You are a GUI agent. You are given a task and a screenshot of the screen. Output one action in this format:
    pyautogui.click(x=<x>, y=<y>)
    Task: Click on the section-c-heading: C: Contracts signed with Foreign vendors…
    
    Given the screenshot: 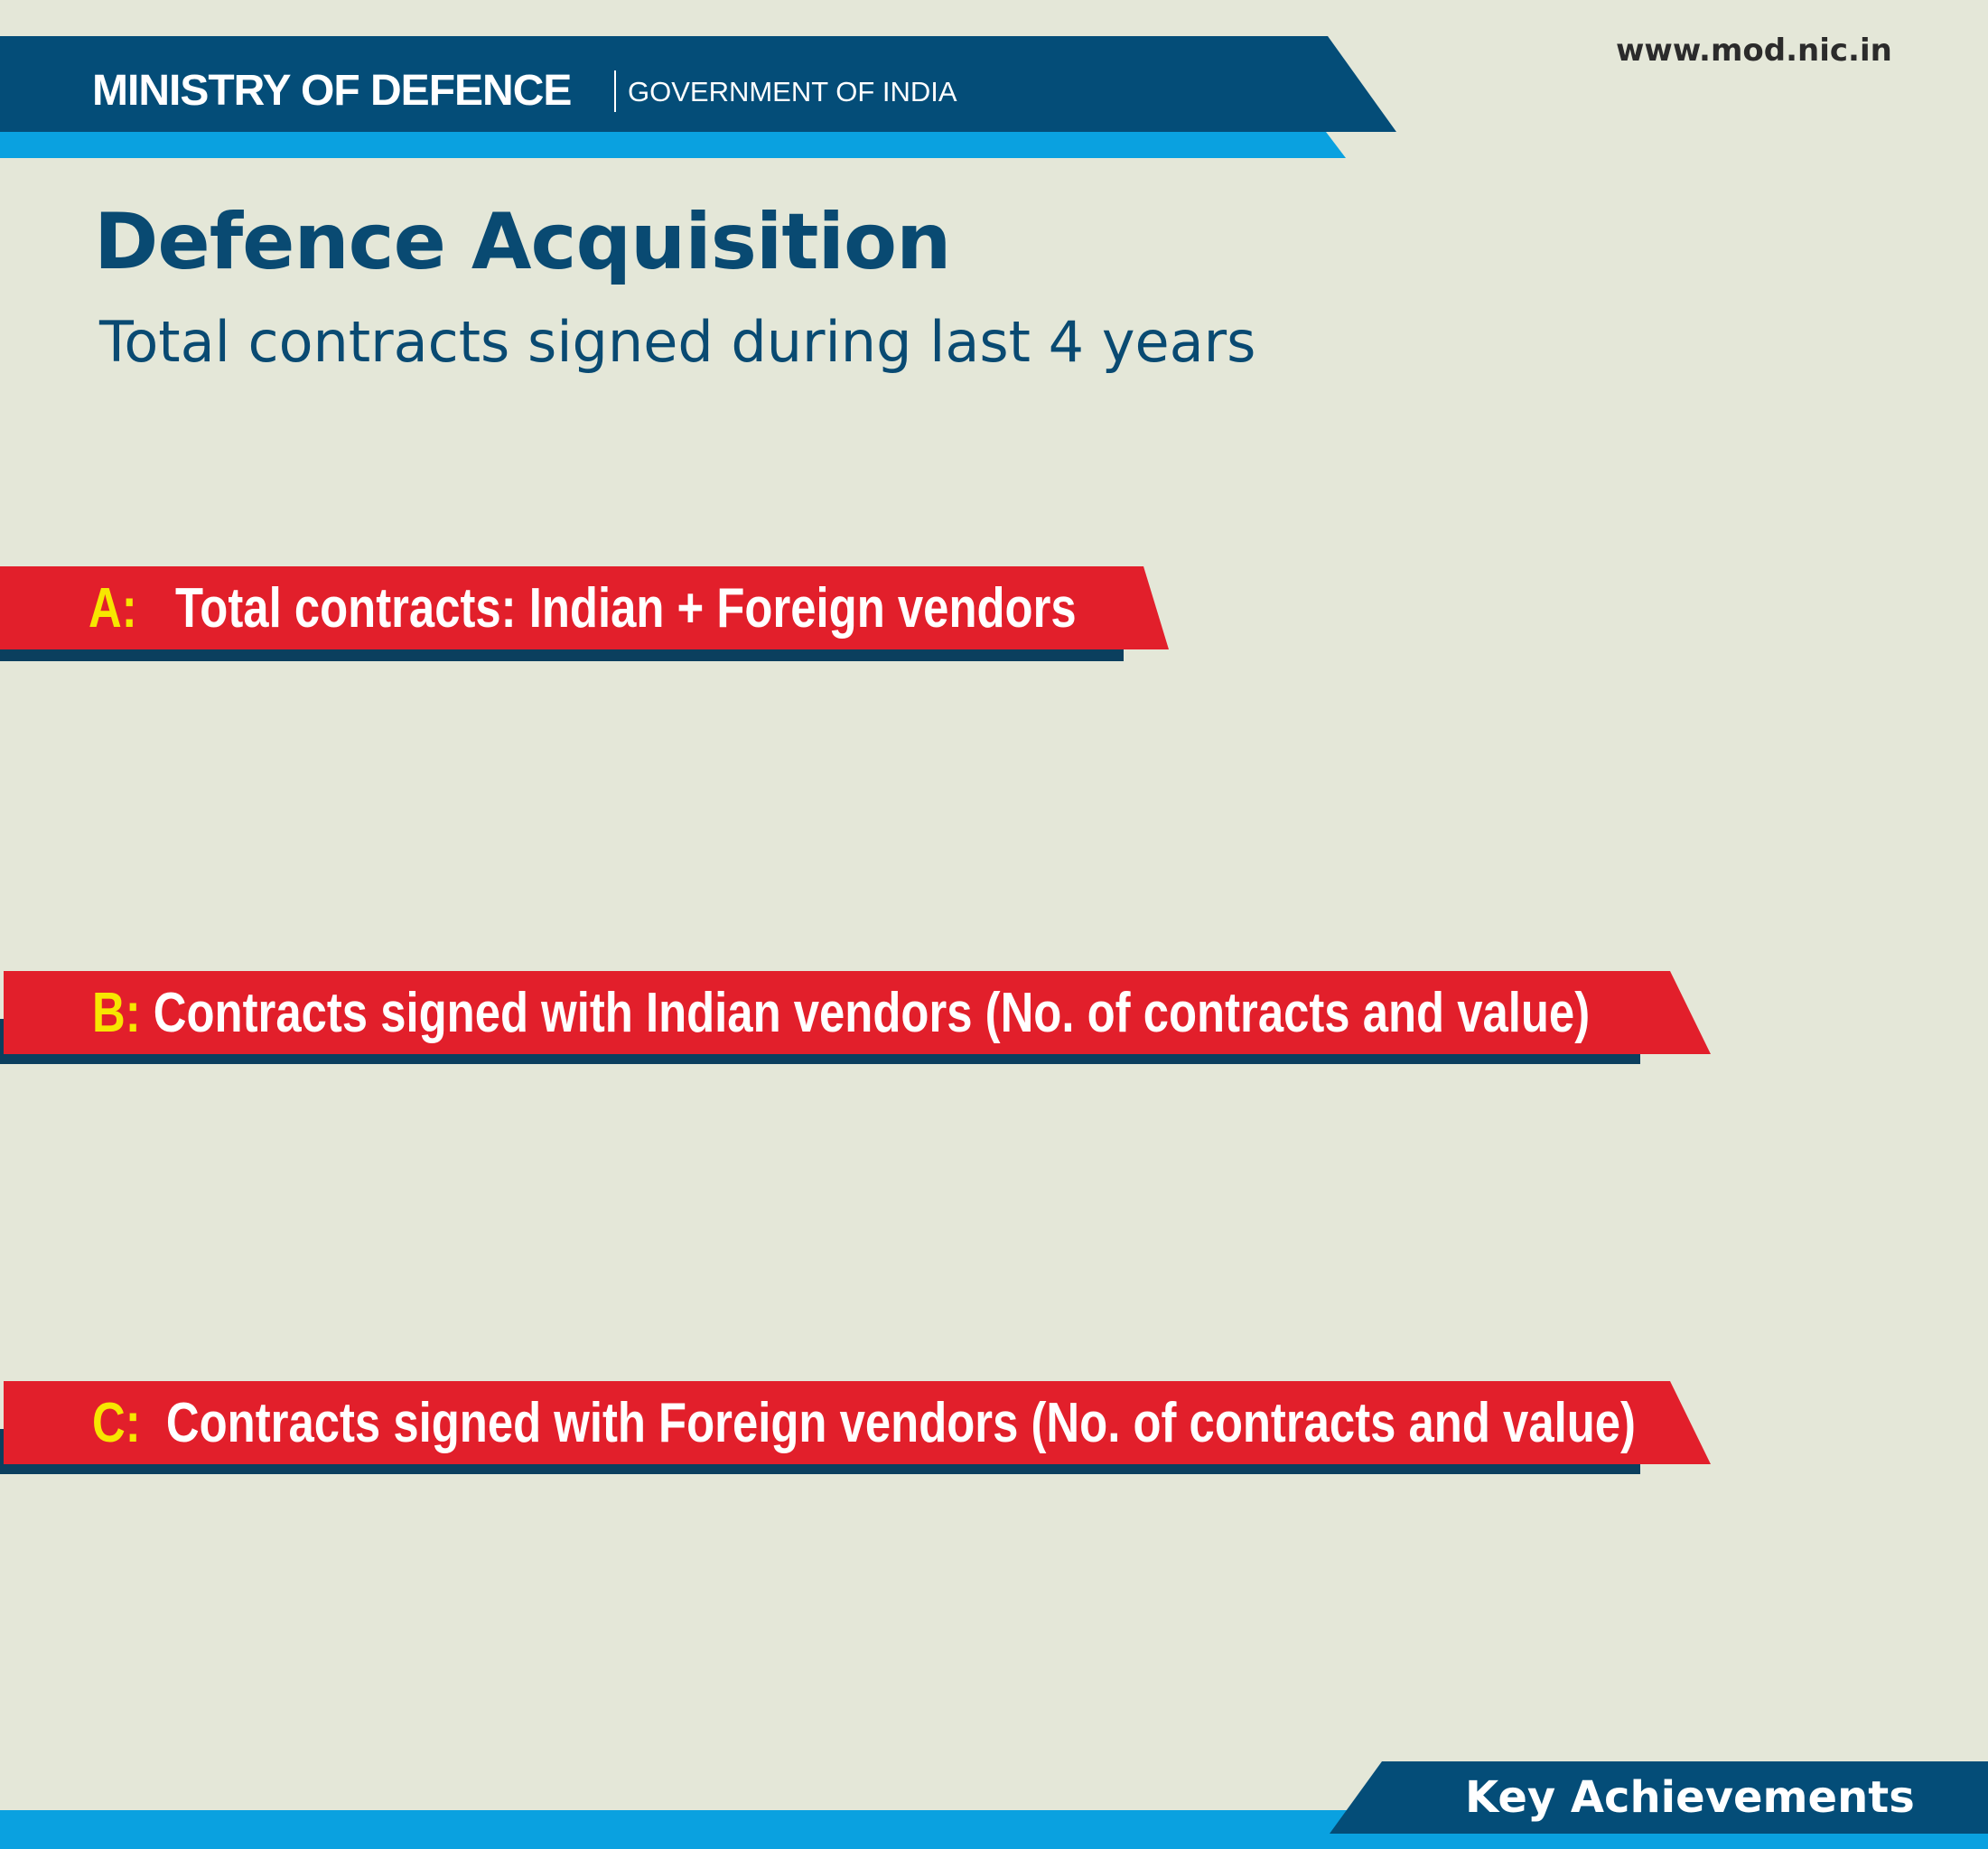 What is the action you would take?
    pyautogui.click(x=864, y=1423)
    